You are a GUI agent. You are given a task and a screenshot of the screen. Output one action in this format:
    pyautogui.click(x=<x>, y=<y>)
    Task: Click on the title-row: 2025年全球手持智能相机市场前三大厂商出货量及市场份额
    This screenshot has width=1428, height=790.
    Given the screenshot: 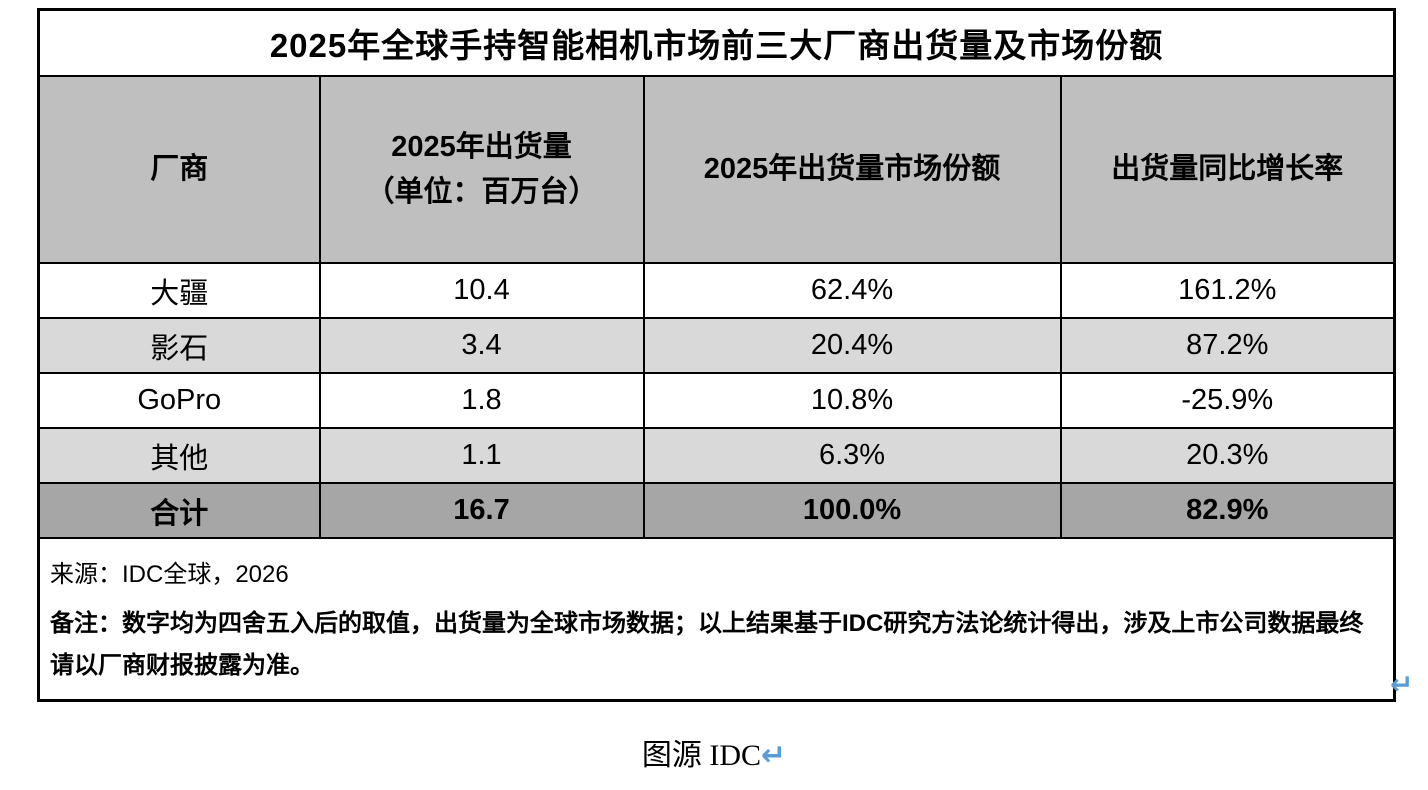 What is the action you would take?
    pyautogui.click(x=716, y=42)
    